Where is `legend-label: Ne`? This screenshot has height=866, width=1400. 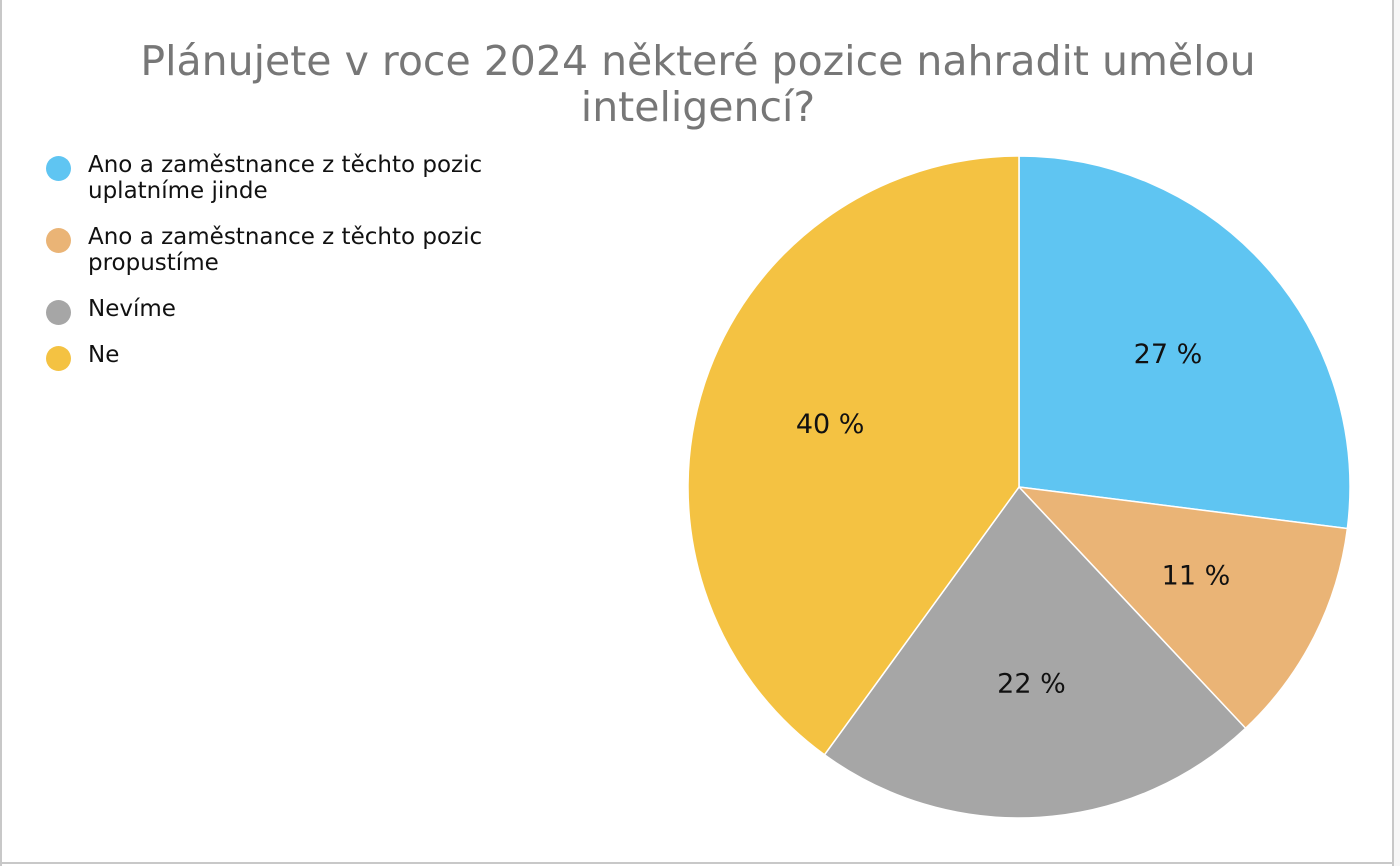
legend-label: Ne is located at coordinates (104, 355).